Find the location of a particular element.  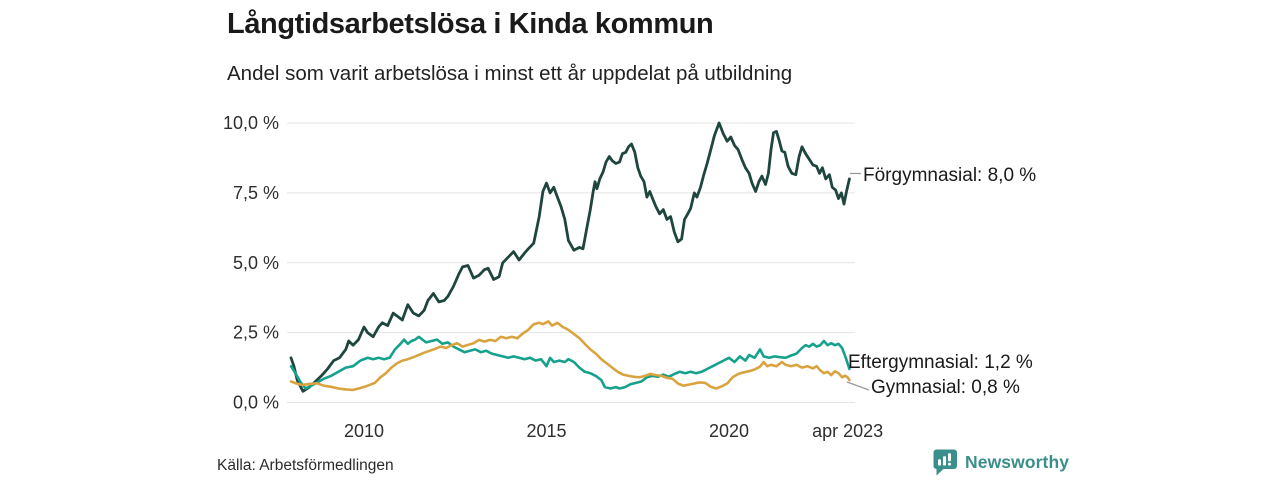

series-line-gymnasial is located at coordinates (570, 356).